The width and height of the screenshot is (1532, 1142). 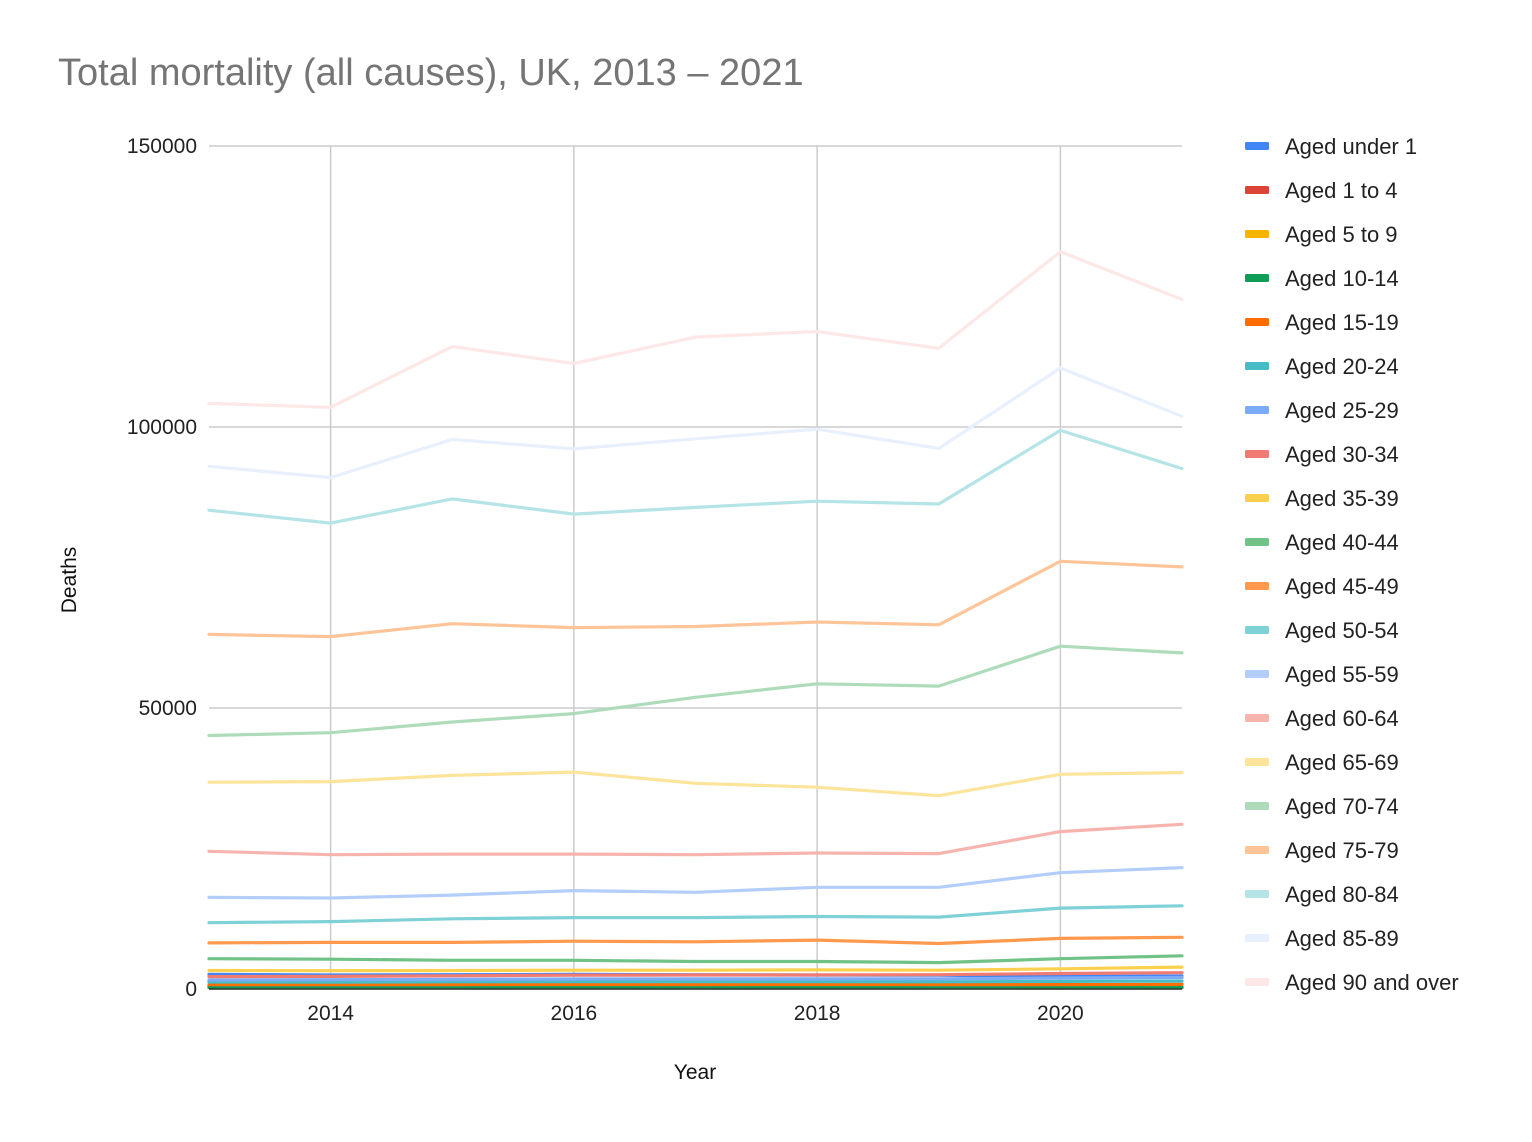 I want to click on legend-label: Aged 20-24, so click(x=1342, y=366).